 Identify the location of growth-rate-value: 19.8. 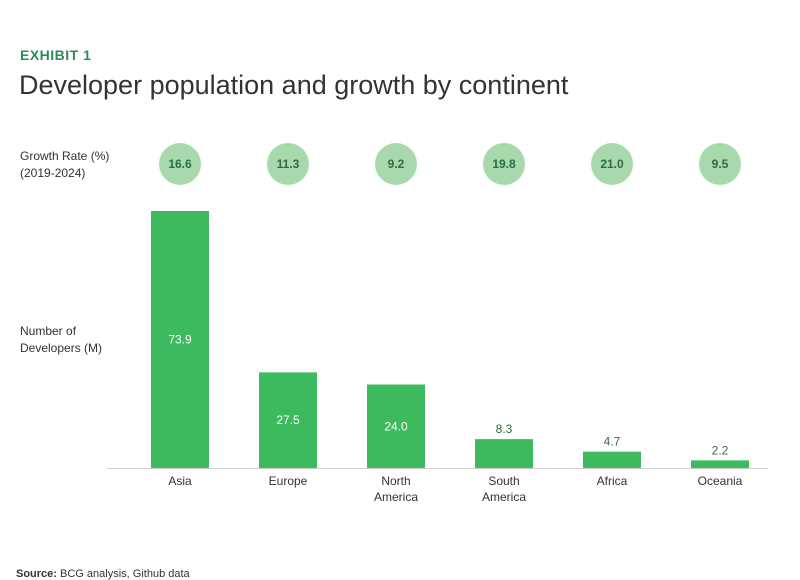
(504, 164).